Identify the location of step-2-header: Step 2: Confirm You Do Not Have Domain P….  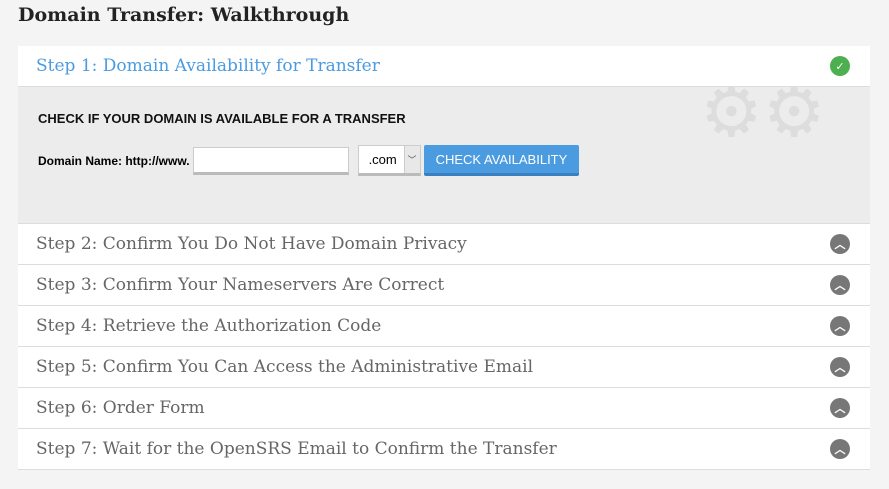
(444, 244).